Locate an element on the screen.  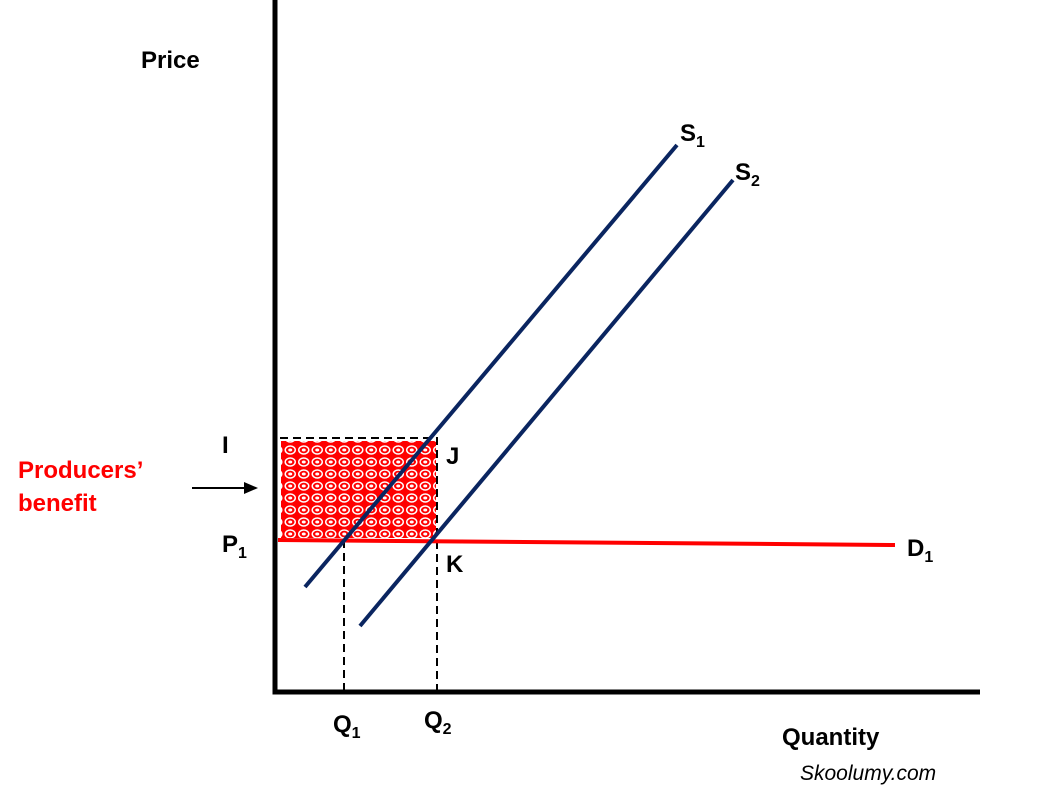
curve-label: S1 is located at coordinates (692, 135).